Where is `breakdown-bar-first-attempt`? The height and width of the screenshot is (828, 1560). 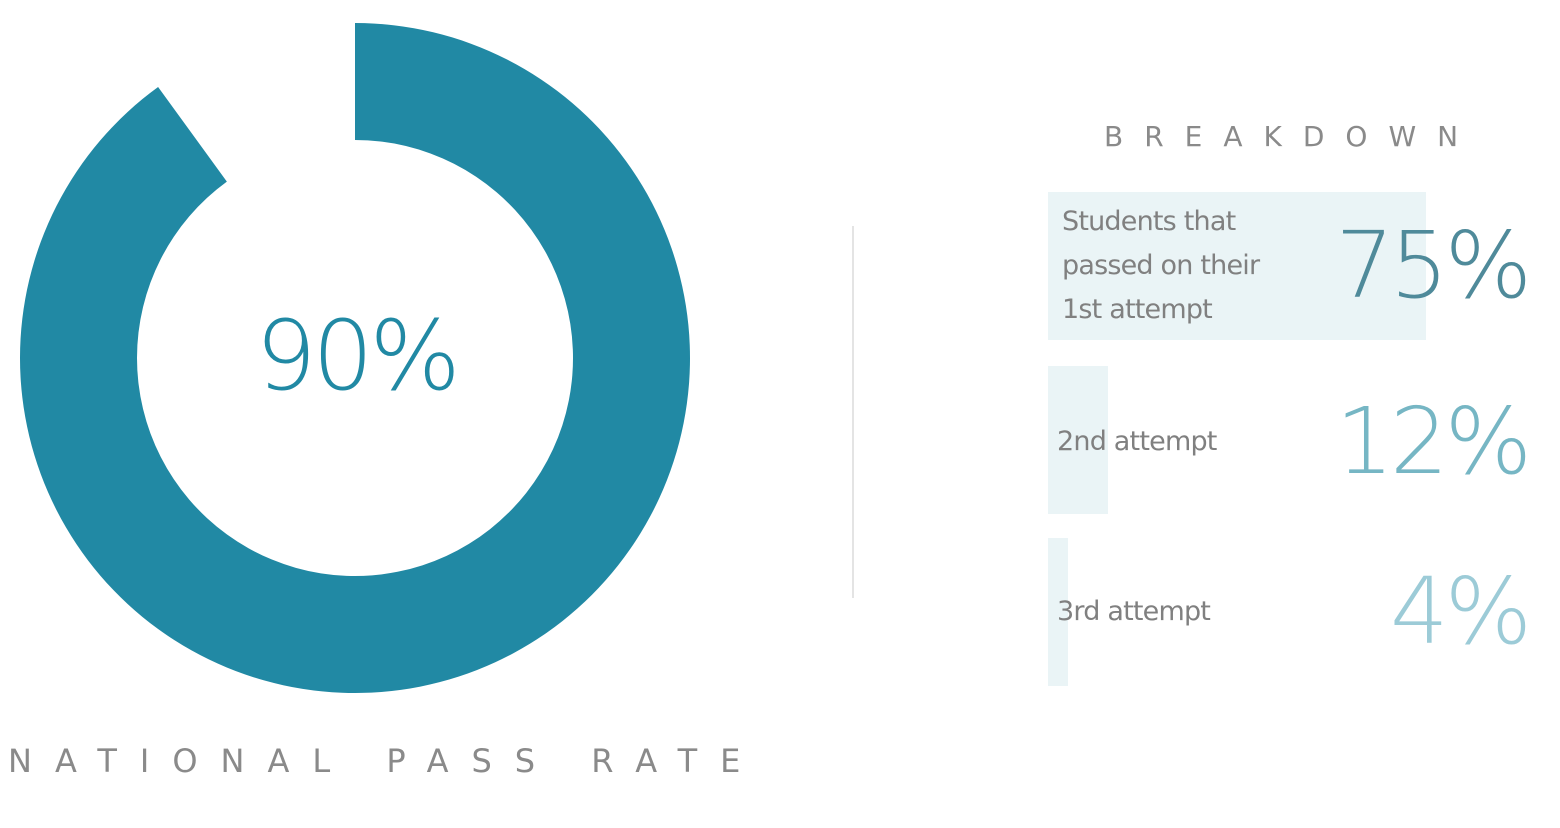
breakdown-bar-first-attempt is located at coordinates (1237, 266).